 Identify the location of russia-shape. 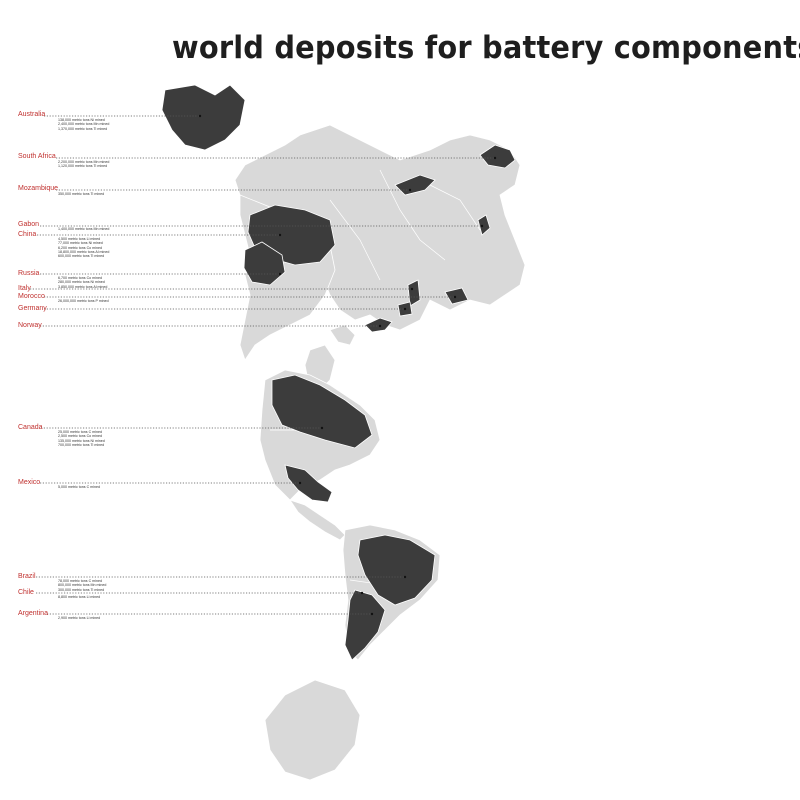
(264, 263).